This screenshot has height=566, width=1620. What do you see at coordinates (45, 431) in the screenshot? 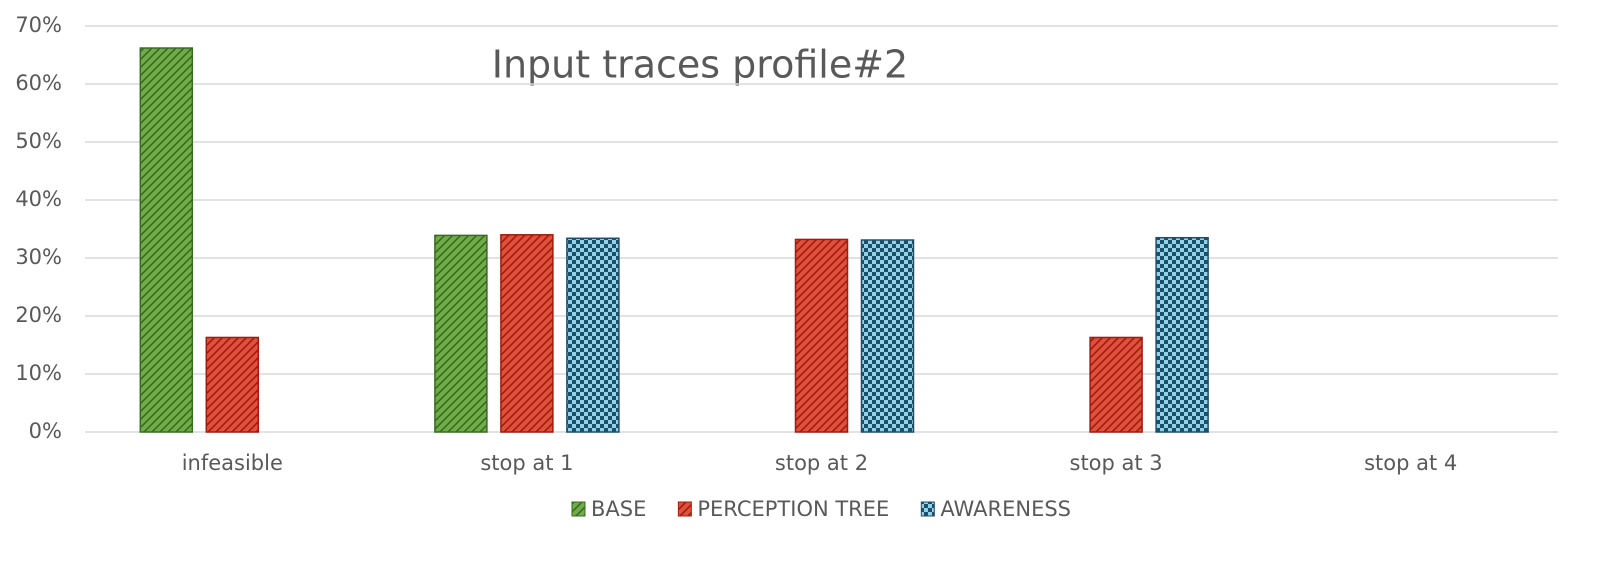
I see `y-tick-label: 0%` at bounding box center [45, 431].